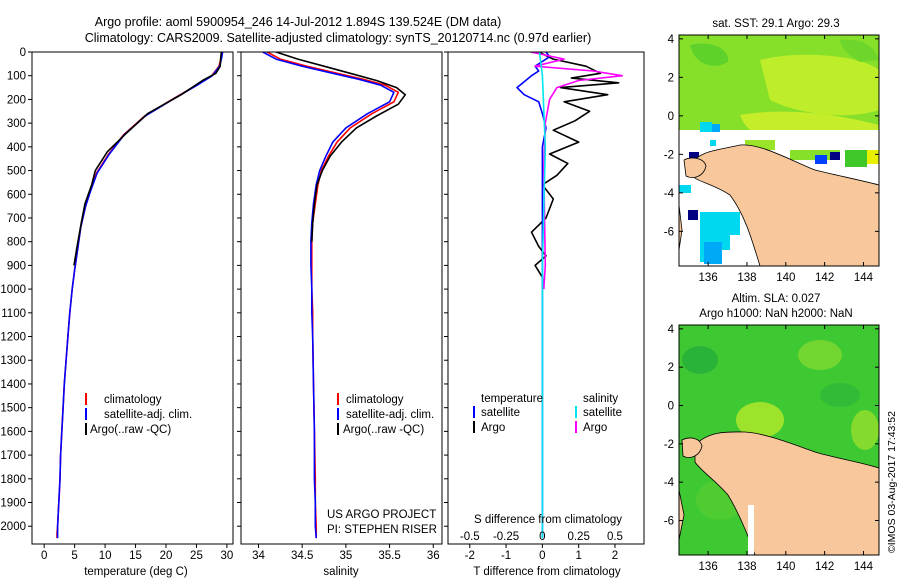 Image resolution: width=900 pixels, height=580 pixels. Describe the element at coordinates (13, 385) in the screenshot. I see `depth-tick-label: 1400` at that location.